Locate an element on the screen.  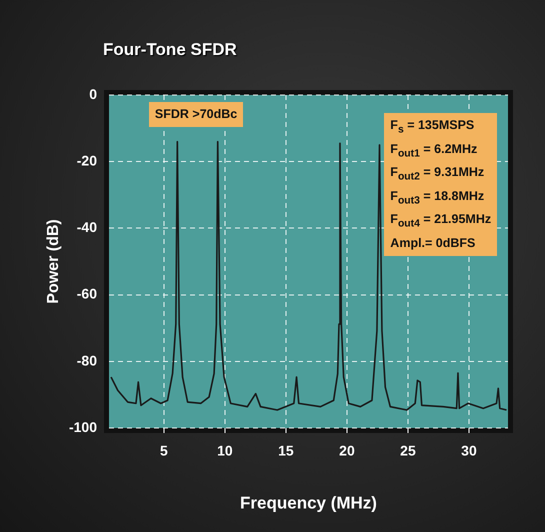
x-axis-title: Frequency (MHz) is located at coordinates (308, 502).